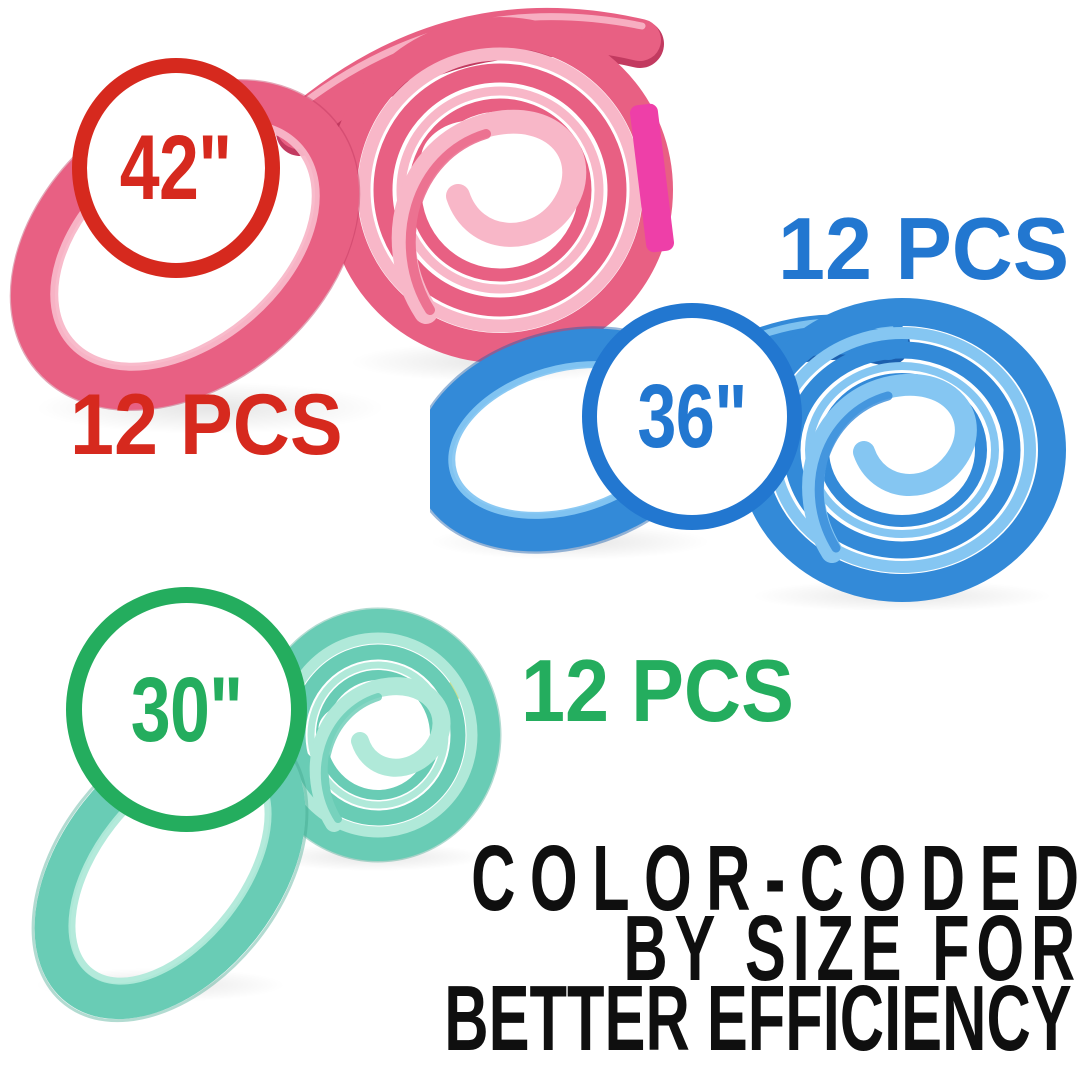 This screenshot has width=1080, height=1080. I want to click on headline-line-2: BY SIZE FOR, so click(851, 948).